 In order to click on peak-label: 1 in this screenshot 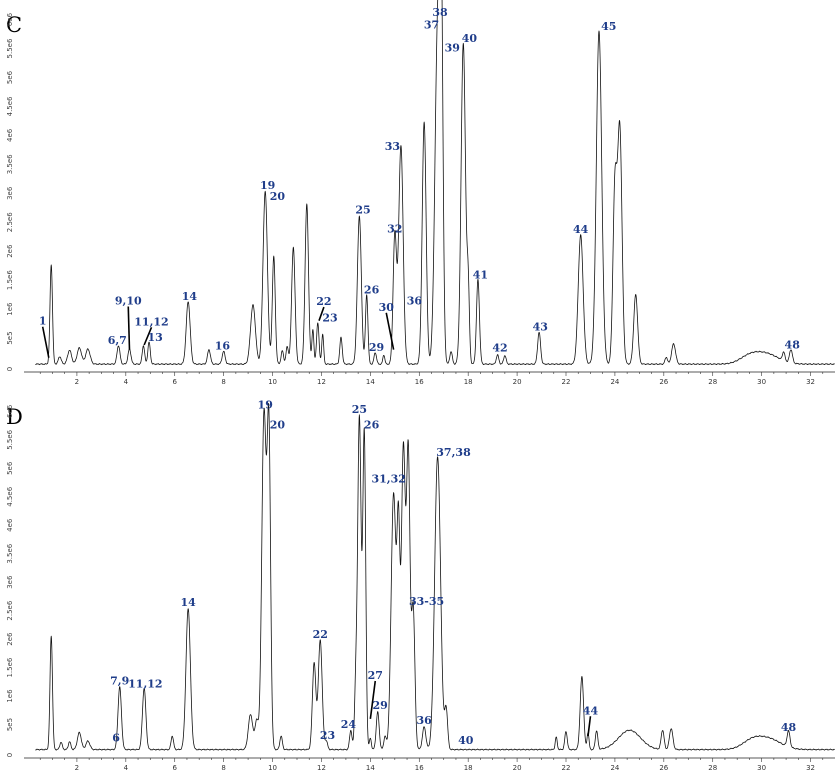, I will do `click(43, 321)`.